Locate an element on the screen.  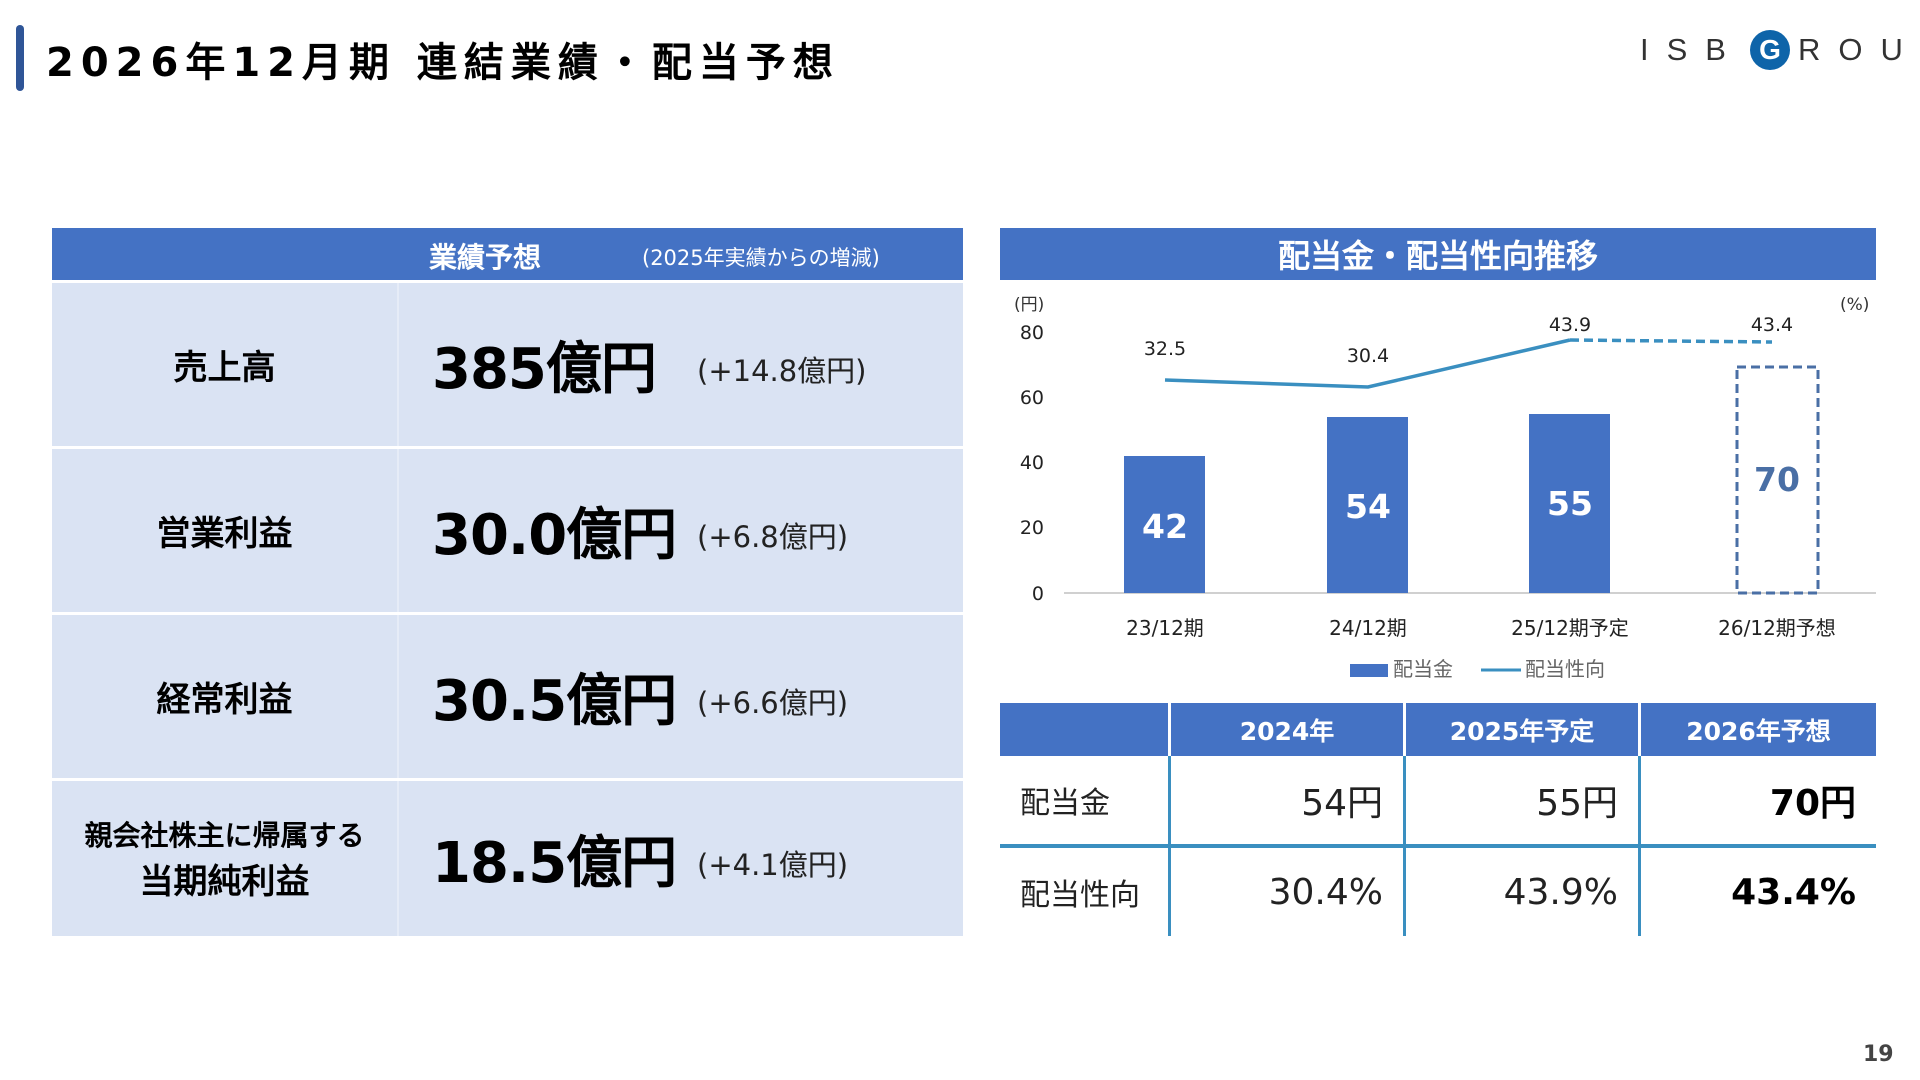
table-row: 親会社株主に帰属する 当期純利益 18.5億円 (+4.1億円) is located at coordinates (507, 857).